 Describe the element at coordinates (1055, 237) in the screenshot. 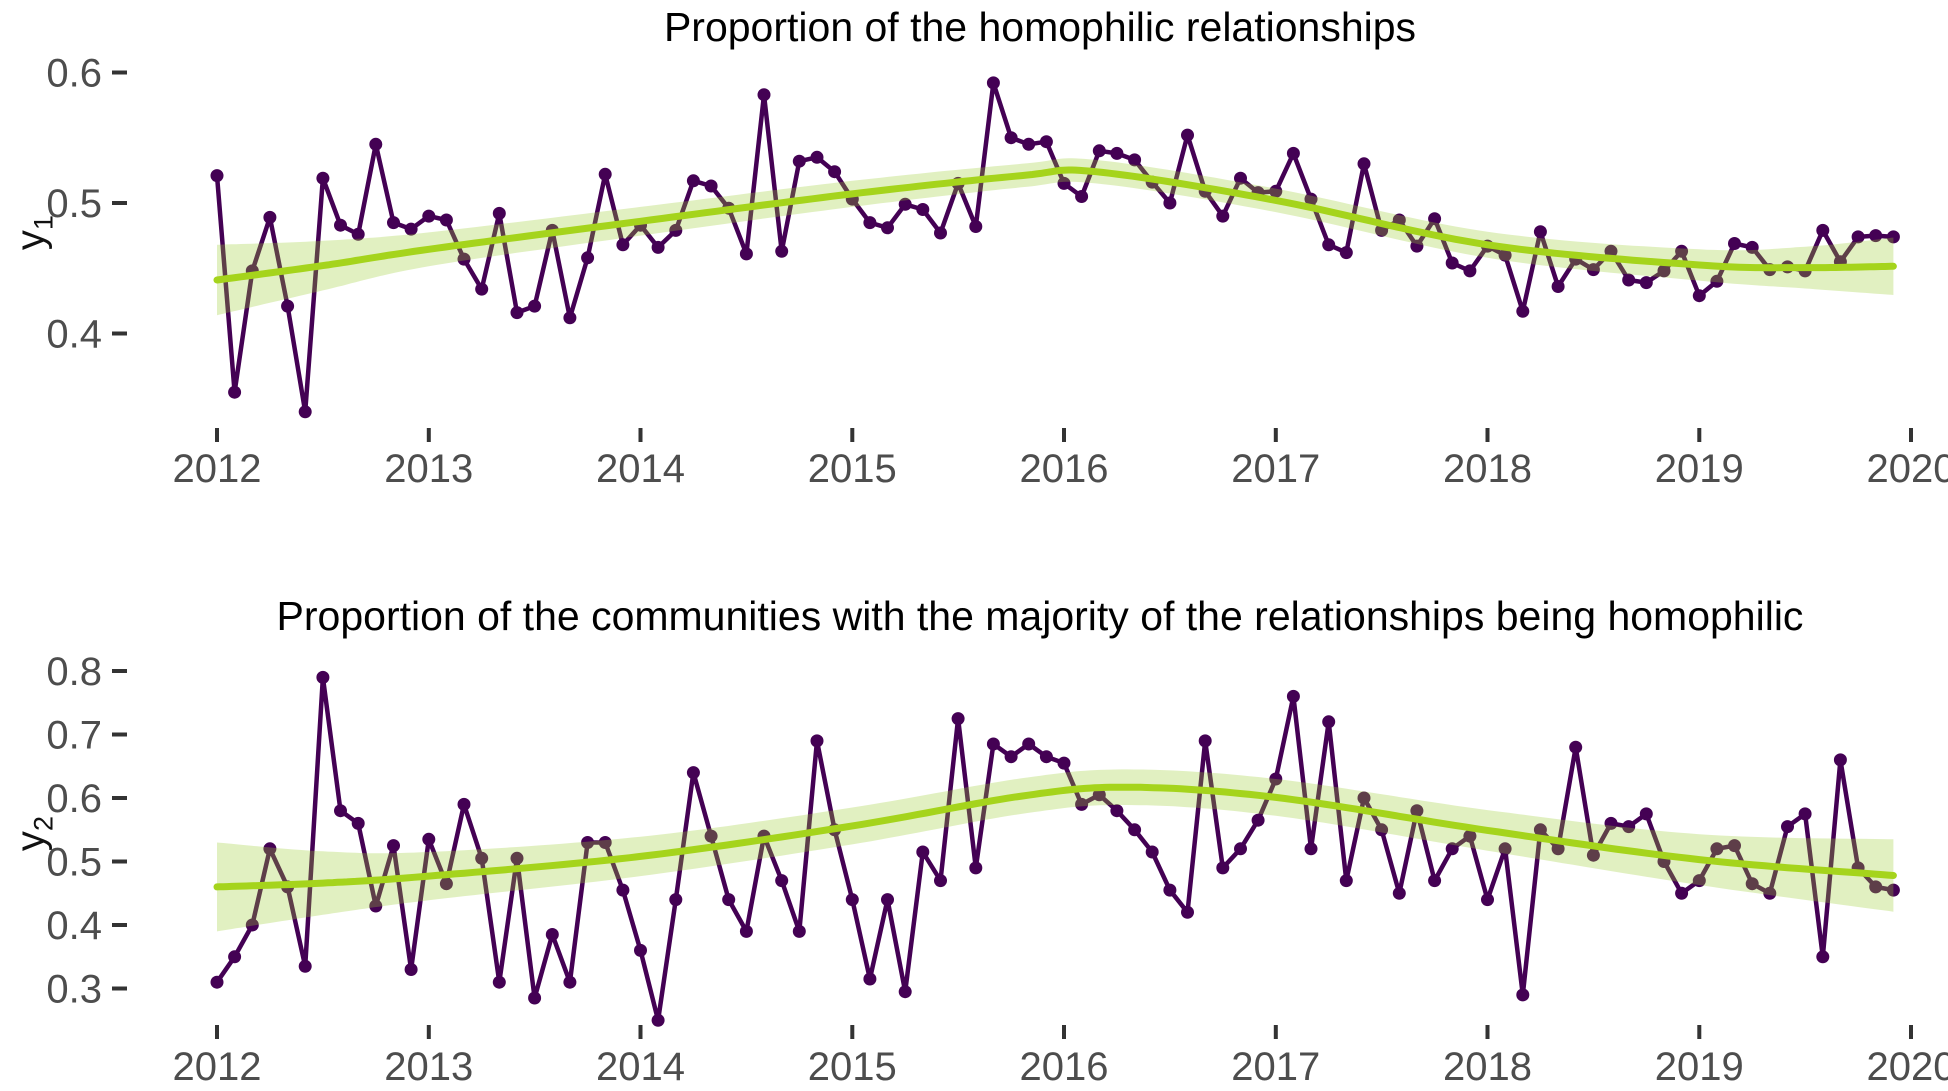

I see `confidence-band` at that location.